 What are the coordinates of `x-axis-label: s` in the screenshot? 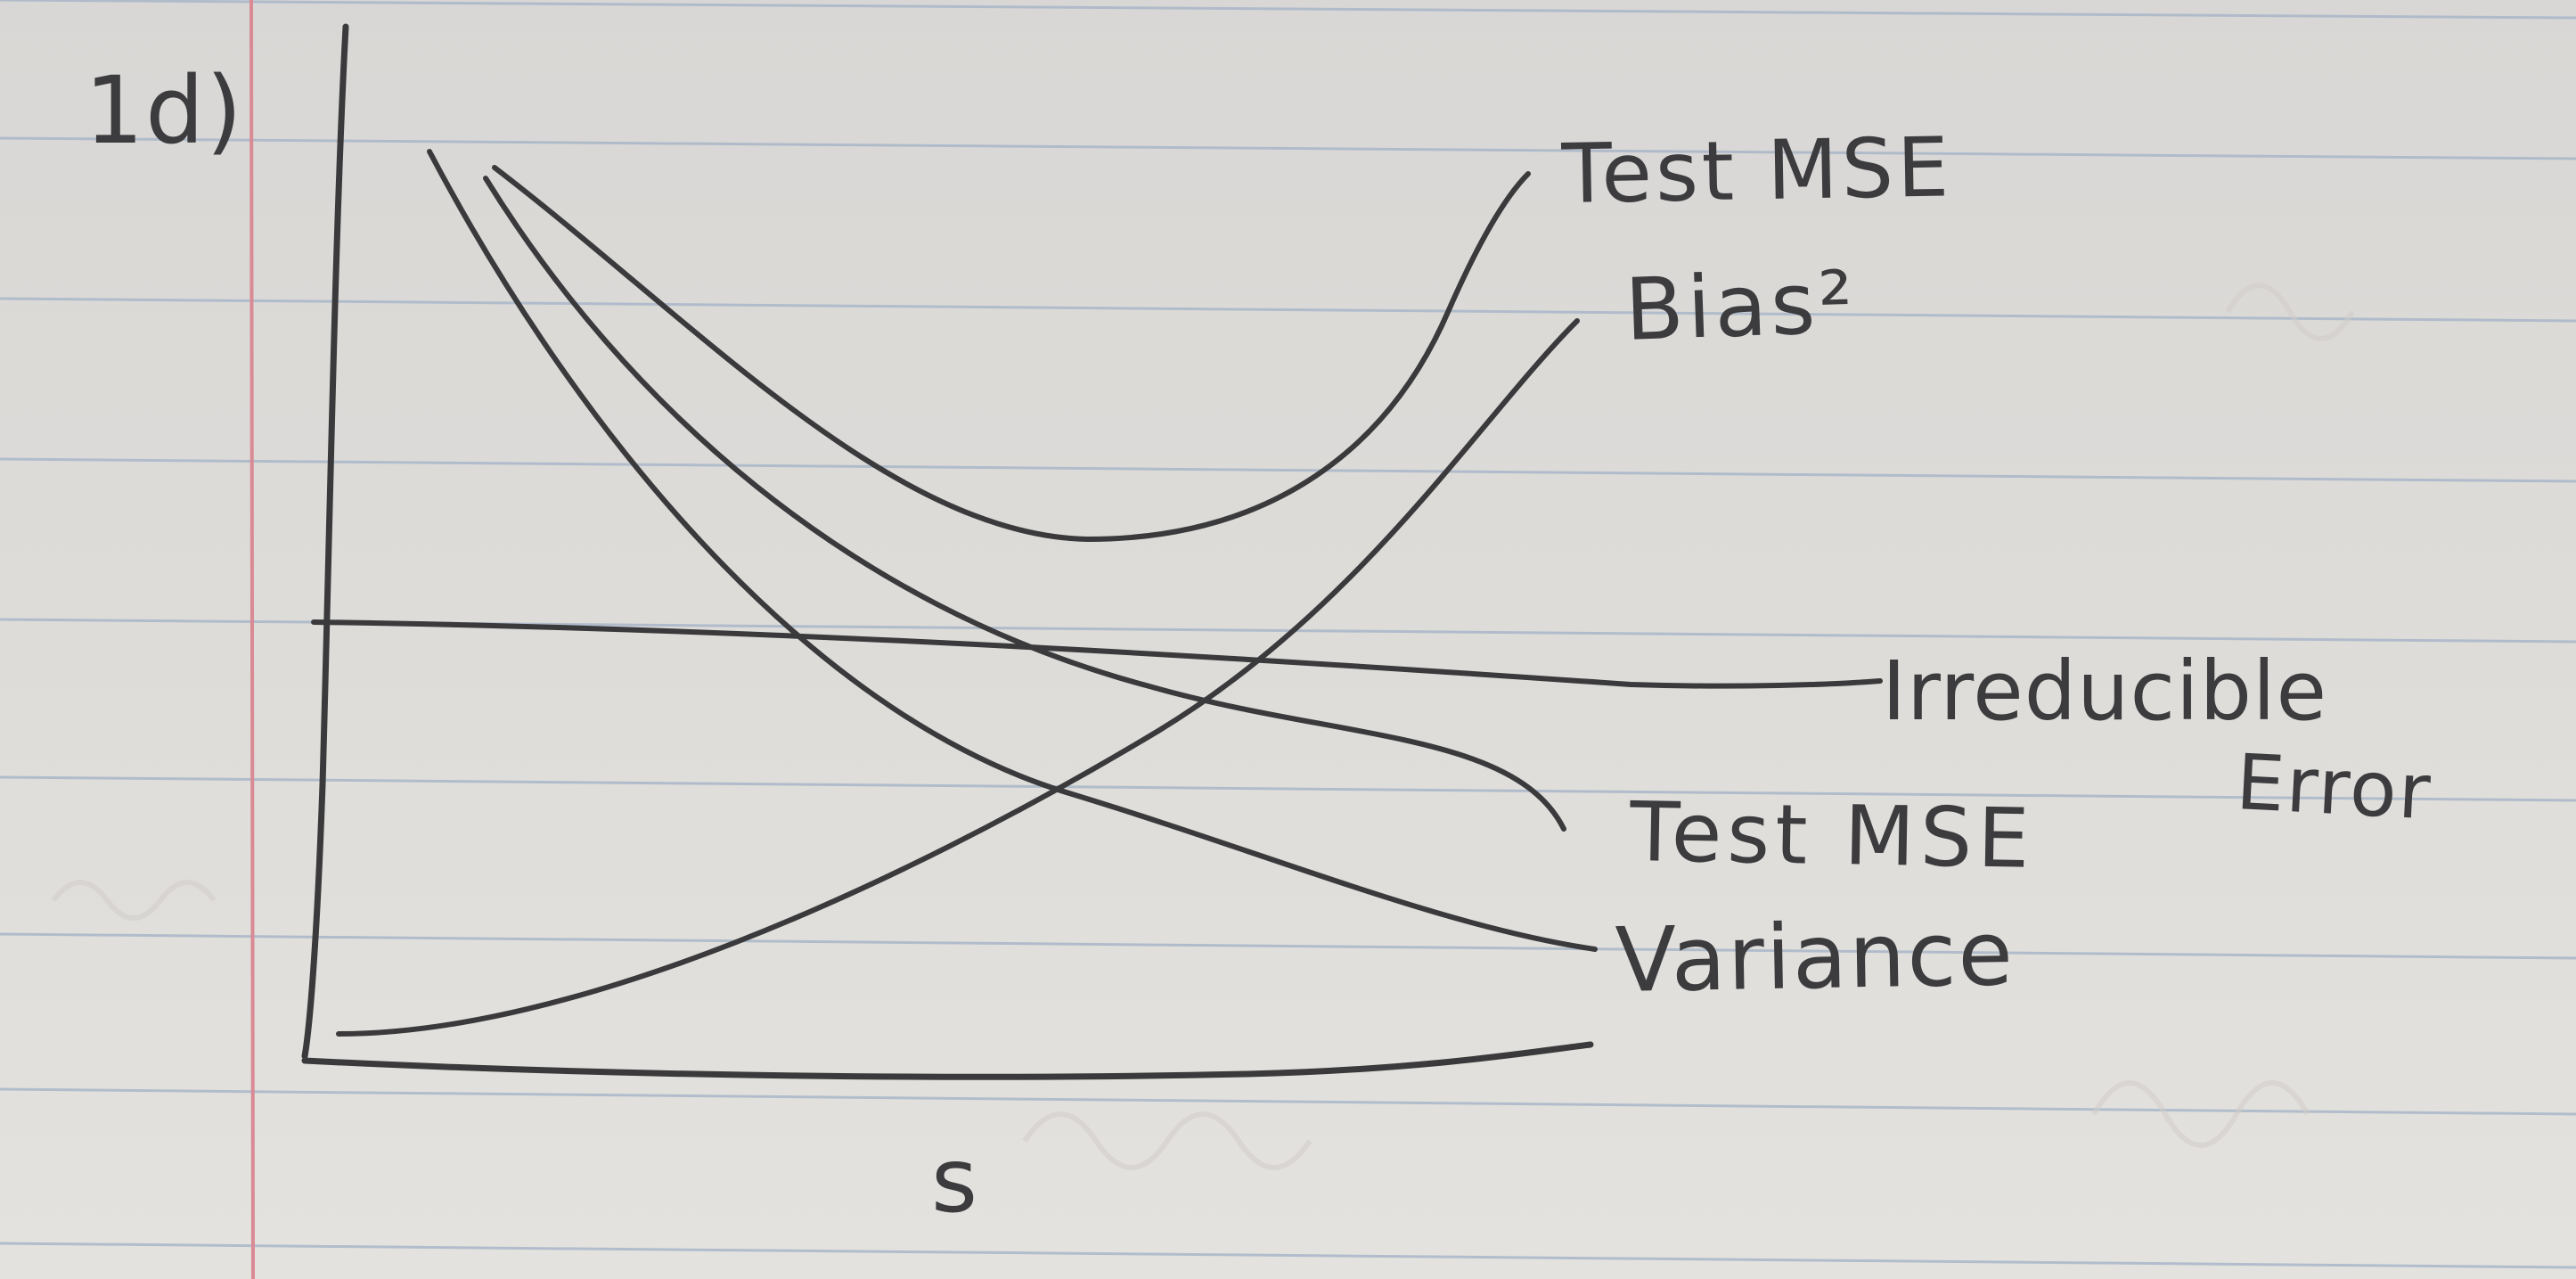 It's located at (954, 1180).